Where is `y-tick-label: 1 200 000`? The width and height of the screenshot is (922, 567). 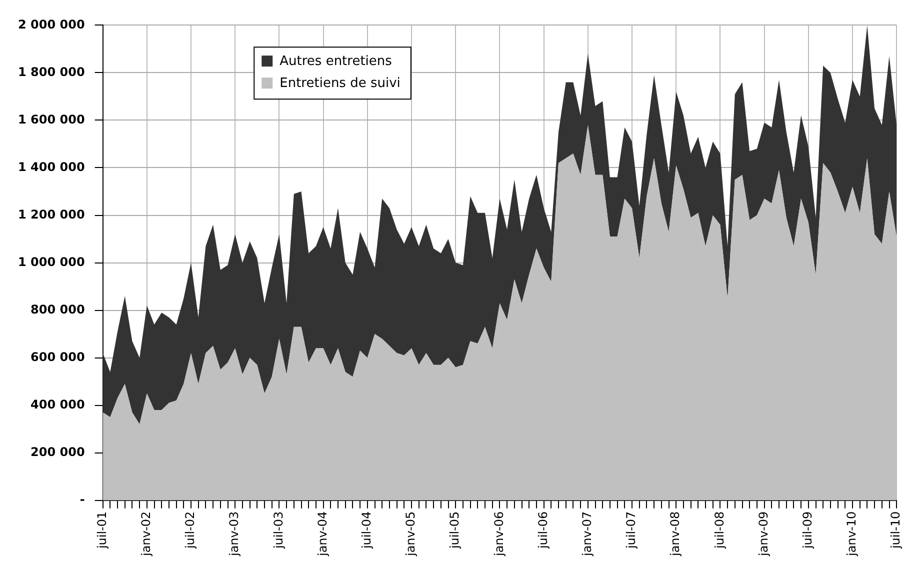 y-tick-label: 1 200 000 is located at coordinates (51, 214).